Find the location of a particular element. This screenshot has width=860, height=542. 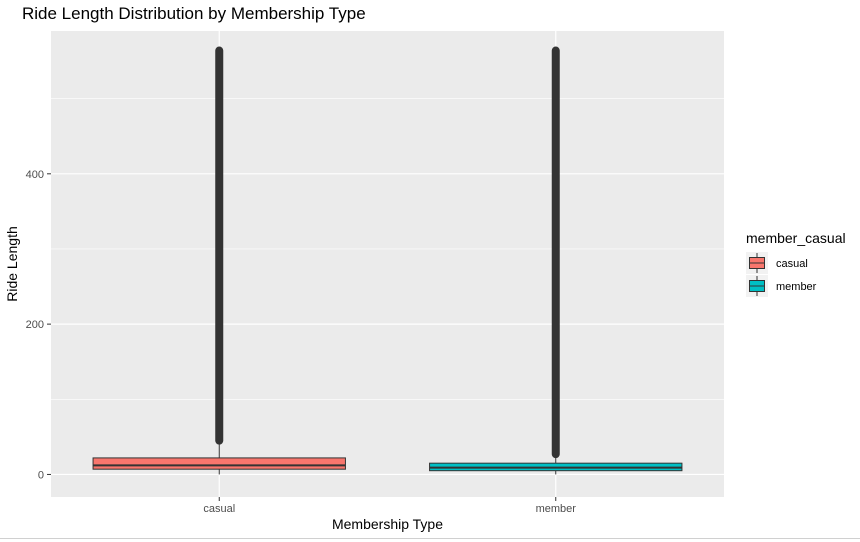

legend-label: casual is located at coordinates (792, 264).